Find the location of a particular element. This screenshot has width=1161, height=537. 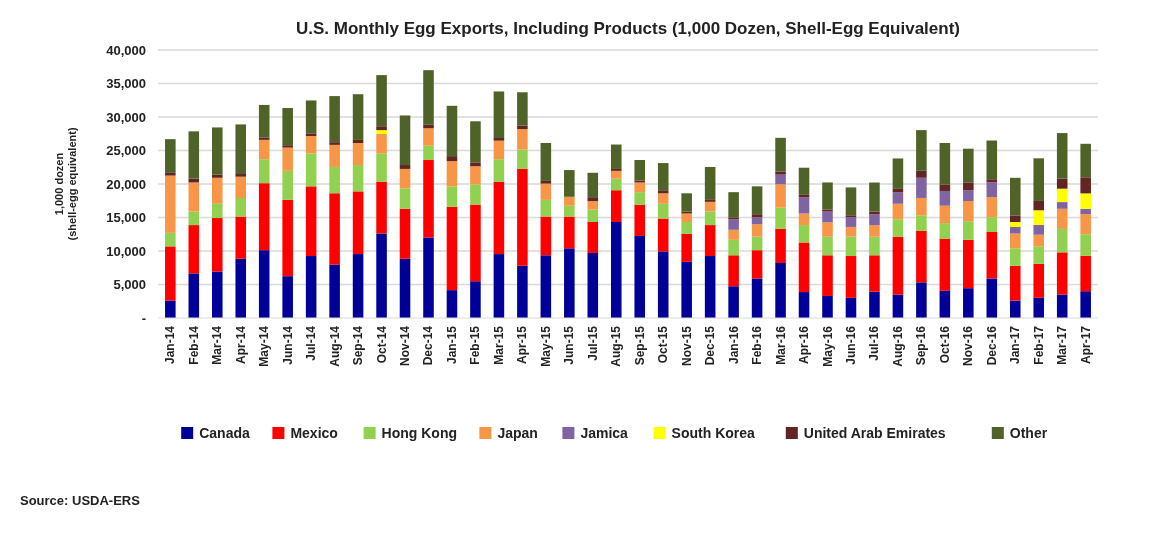

x-tick-label: Jun-16 is located at coordinates (850, 345).